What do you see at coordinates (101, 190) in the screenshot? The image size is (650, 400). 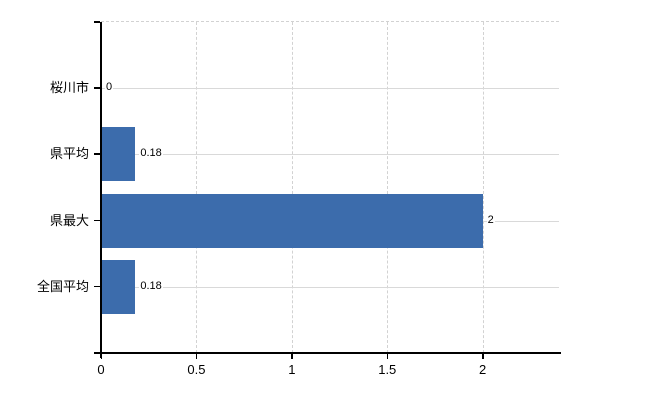 I see `y-axis-line` at bounding box center [101, 190].